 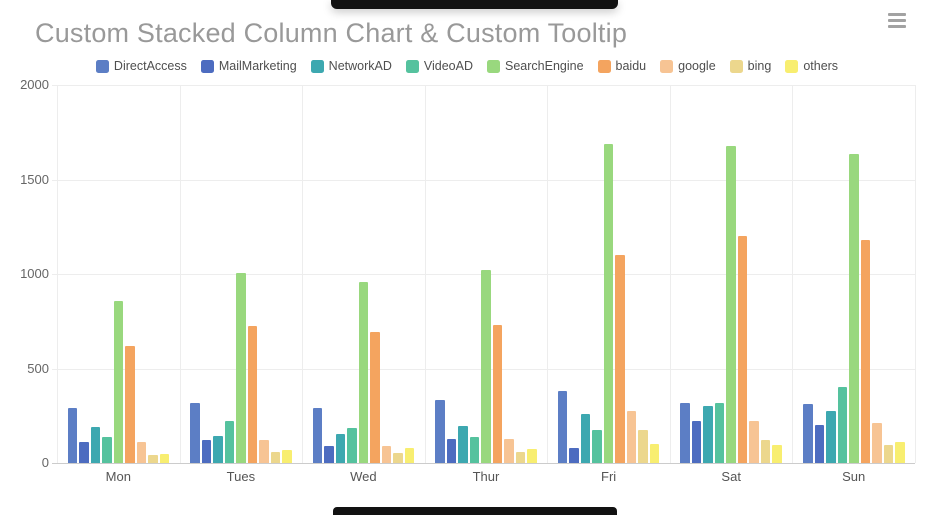 I want to click on bar-SearchEngine-Sun, so click(x=854, y=308).